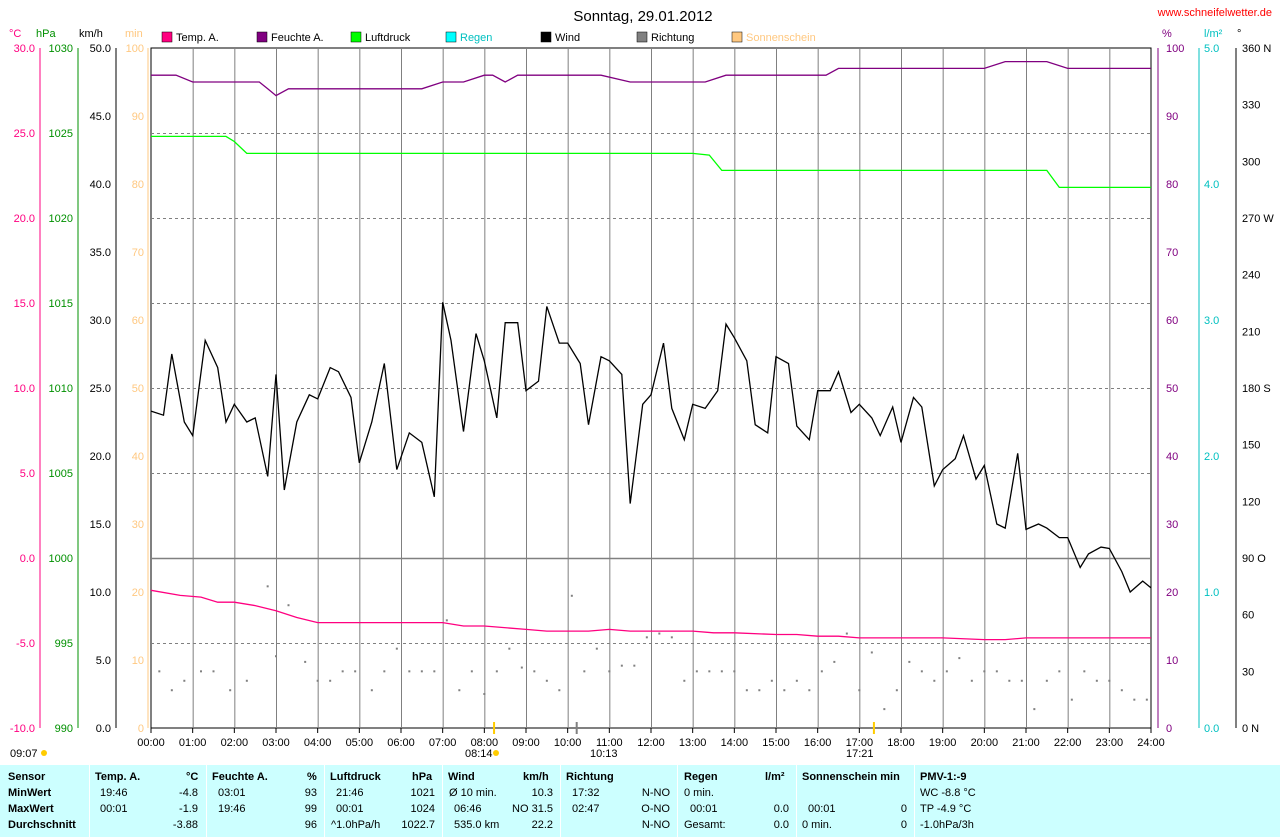 The image size is (1280, 837). Describe the element at coordinates (138, 117) in the screenshot. I see `sun-tick-label: 90` at that location.